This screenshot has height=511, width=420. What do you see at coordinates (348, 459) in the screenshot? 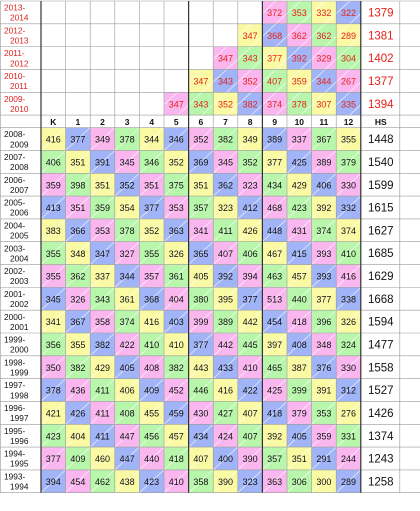
I see `enrollment-value: 244` at bounding box center [348, 459].